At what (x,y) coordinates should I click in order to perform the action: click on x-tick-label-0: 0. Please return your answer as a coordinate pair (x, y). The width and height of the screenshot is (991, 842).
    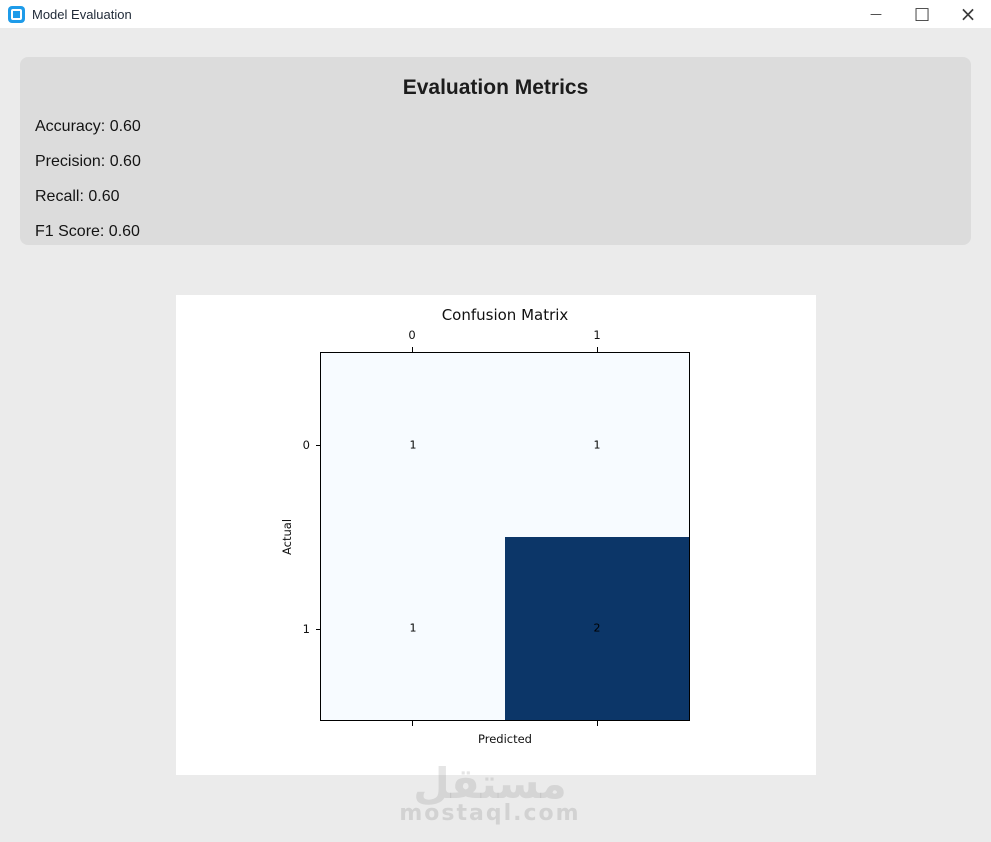
    Looking at the image, I should click on (412, 335).